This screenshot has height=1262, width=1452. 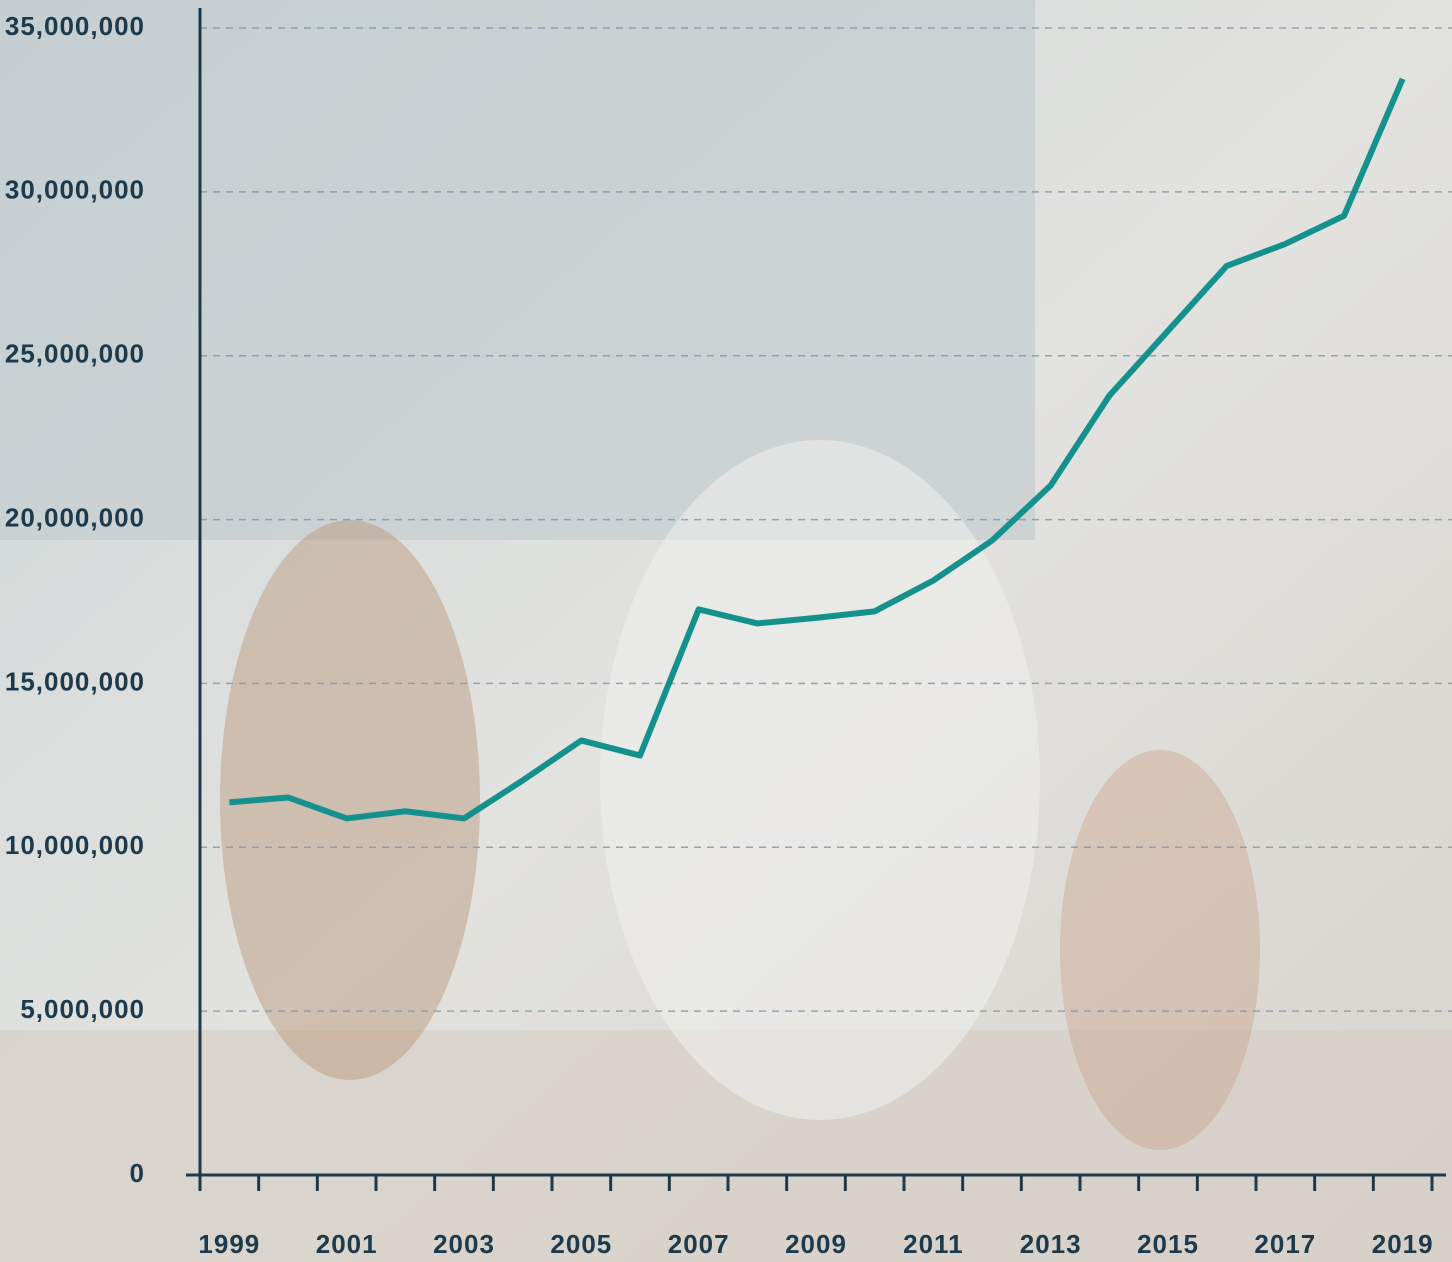 What do you see at coordinates (75, 190) in the screenshot?
I see `y-tick-label: 30,000,000` at bounding box center [75, 190].